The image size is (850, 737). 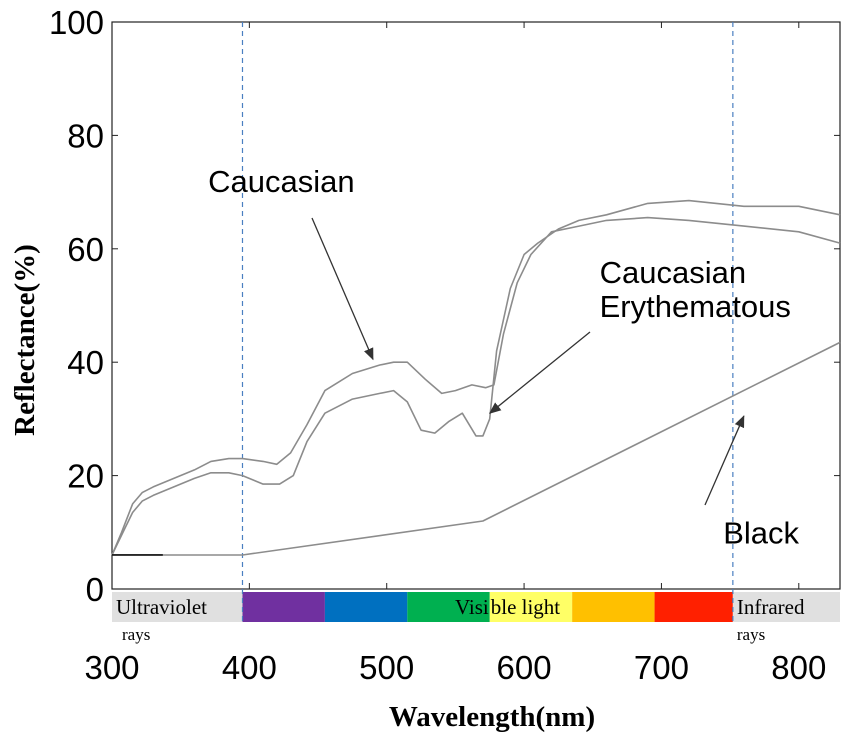 What do you see at coordinates (798, 667) in the screenshot?
I see `x-tick-label-5: 800` at bounding box center [798, 667].